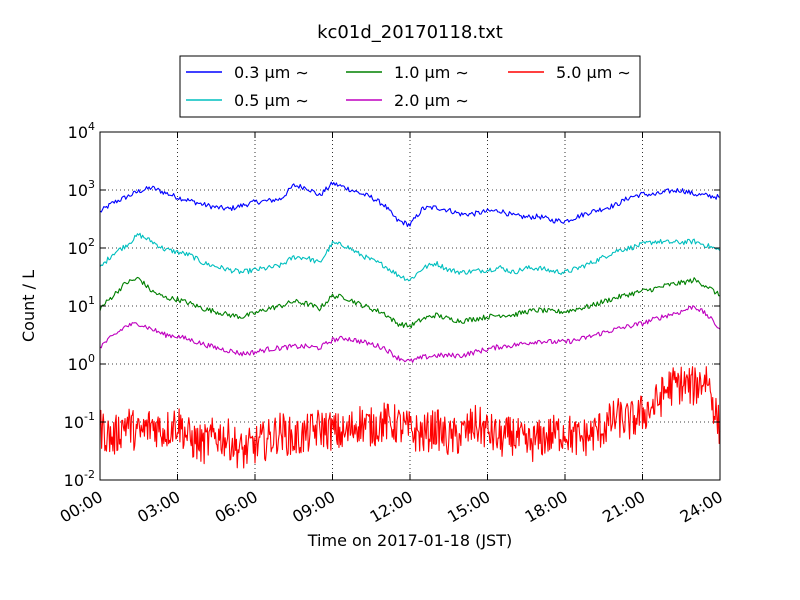 This screenshot has height=600, width=800. Describe the element at coordinates (431, 72) in the screenshot. I see `legend-label: 1.0 μm ∼` at that location.